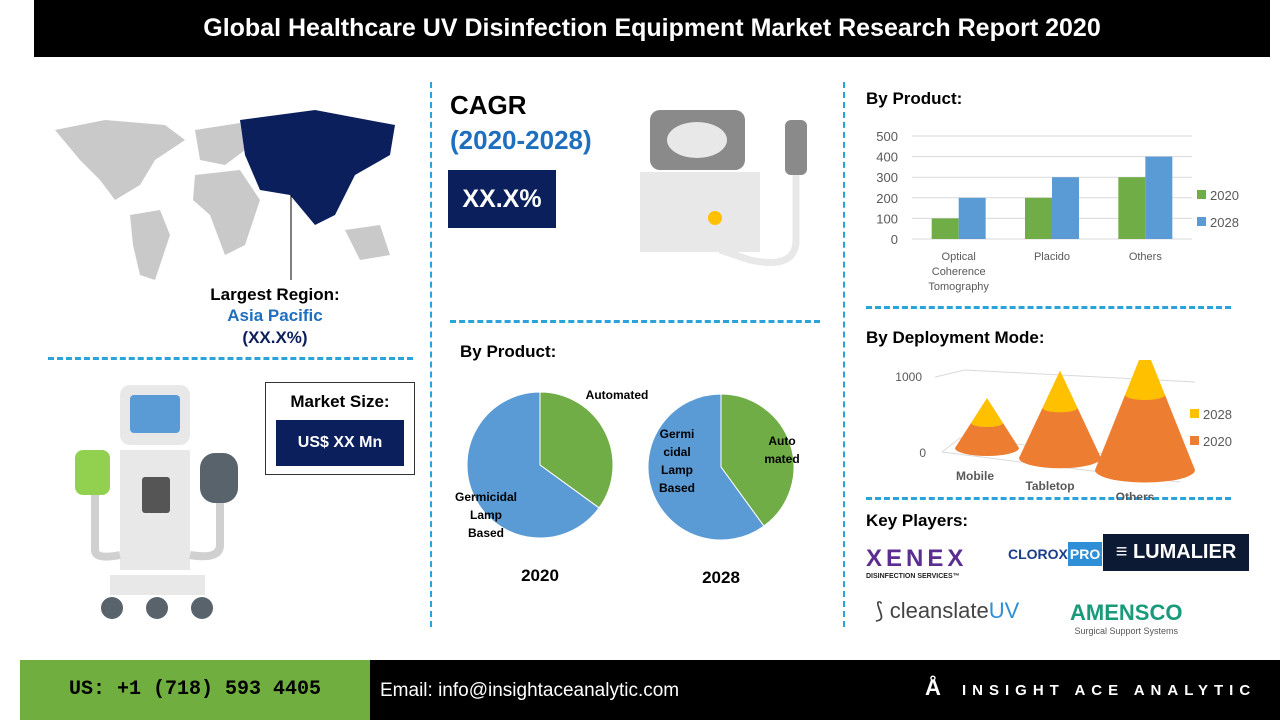 The height and width of the screenshot is (720, 1280). I want to click on brand-logo-icon: Å, so click(933, 687).